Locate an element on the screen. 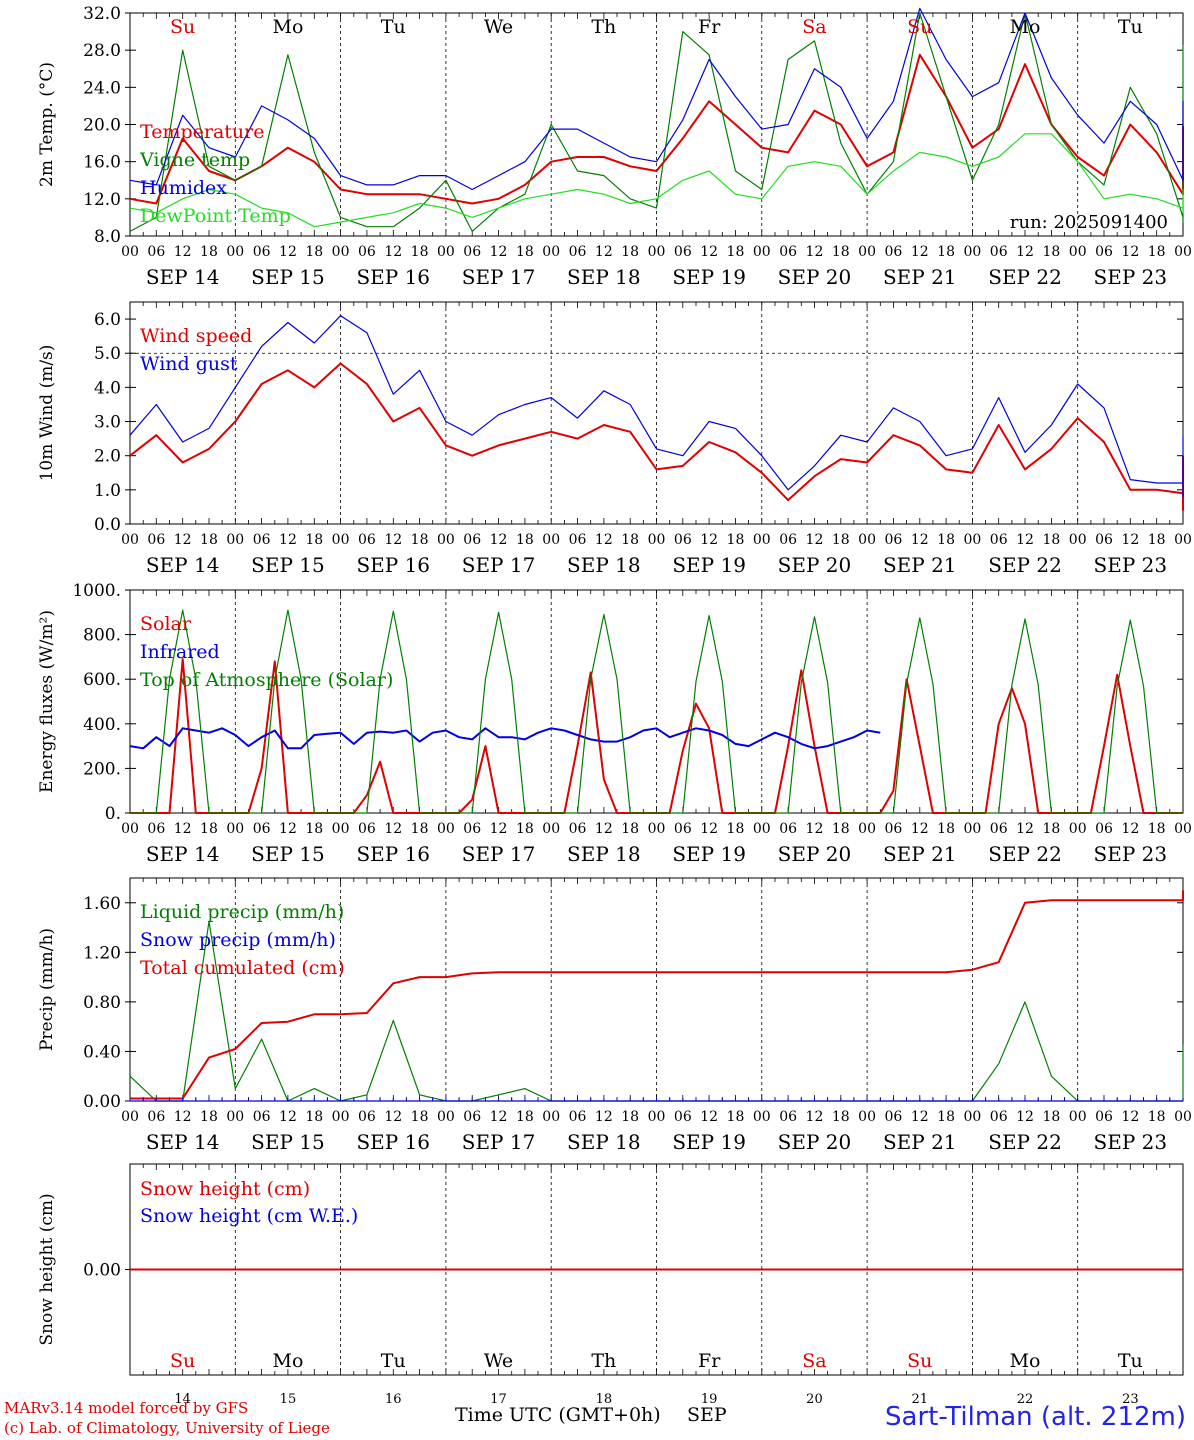  date-label: SEP 14 is located at coordinates (183, 277).